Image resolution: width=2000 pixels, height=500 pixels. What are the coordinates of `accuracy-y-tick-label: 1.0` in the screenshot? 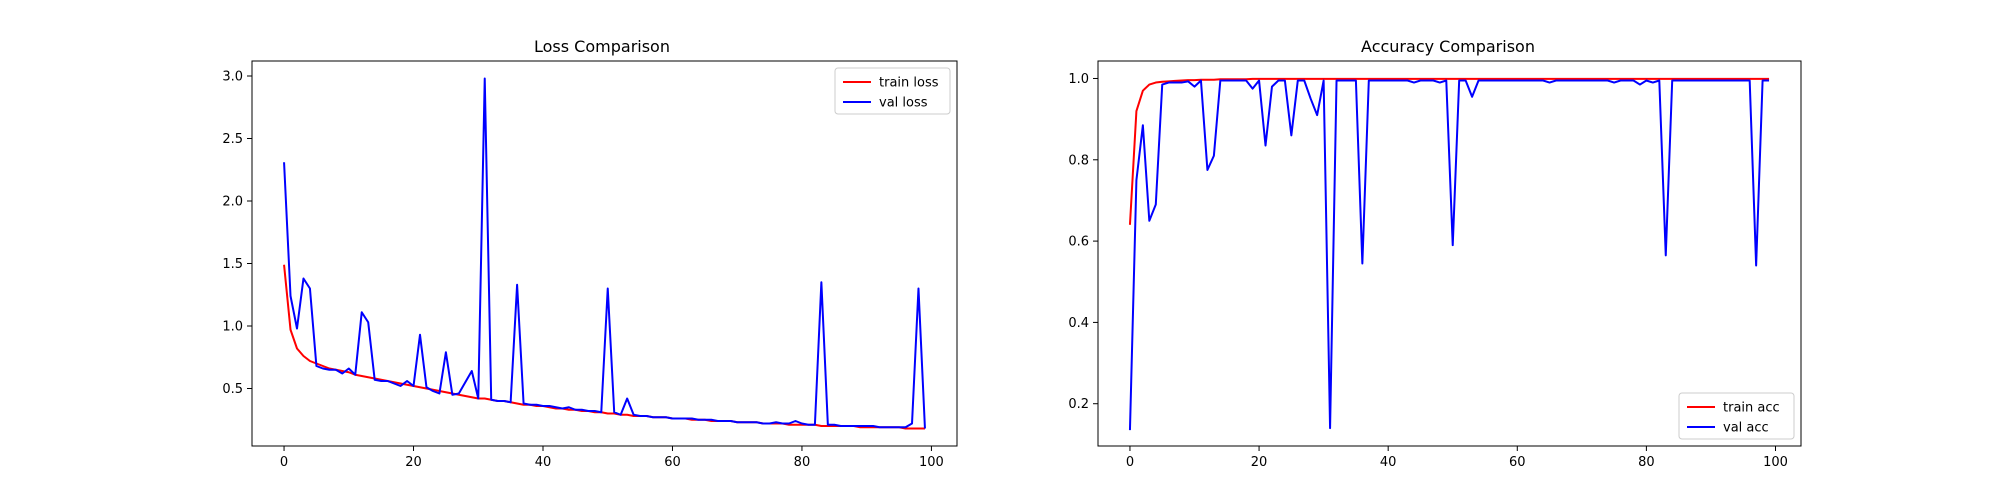 It's located at (1078, 79).